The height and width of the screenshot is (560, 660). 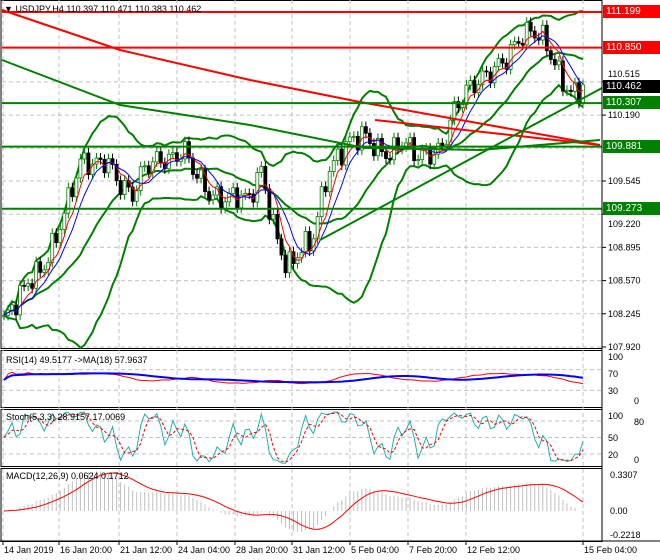 What do you see at coordinates (639, 422) in the screenshot?
I see `stoch-tick-label: 80` at bounding box center [639, 422].